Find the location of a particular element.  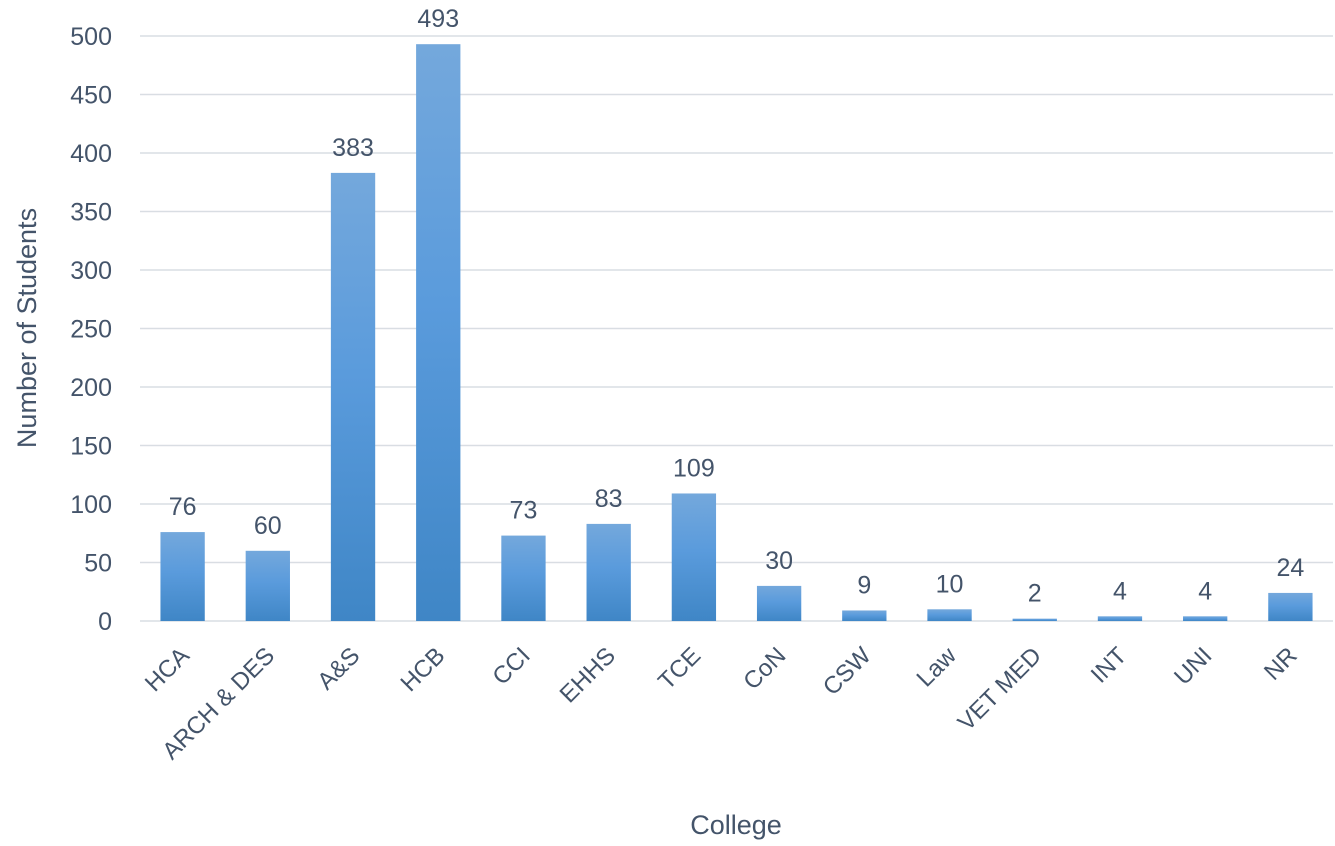

data-label: 2 is located at coordinates (1035, 594).